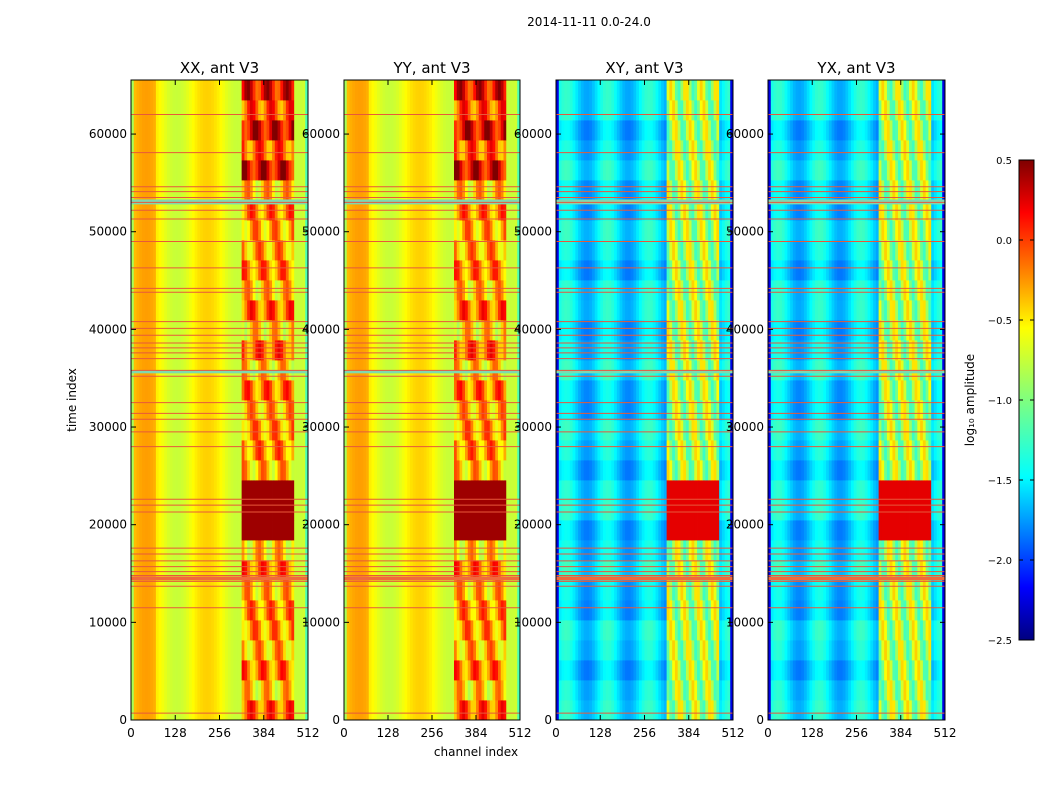 This screenshot has width=1050, height=800. What do you see at coordinates (108, 232) in the screenshot?
I see `y-tick-label: 50000` at bounding box center [108, 232].